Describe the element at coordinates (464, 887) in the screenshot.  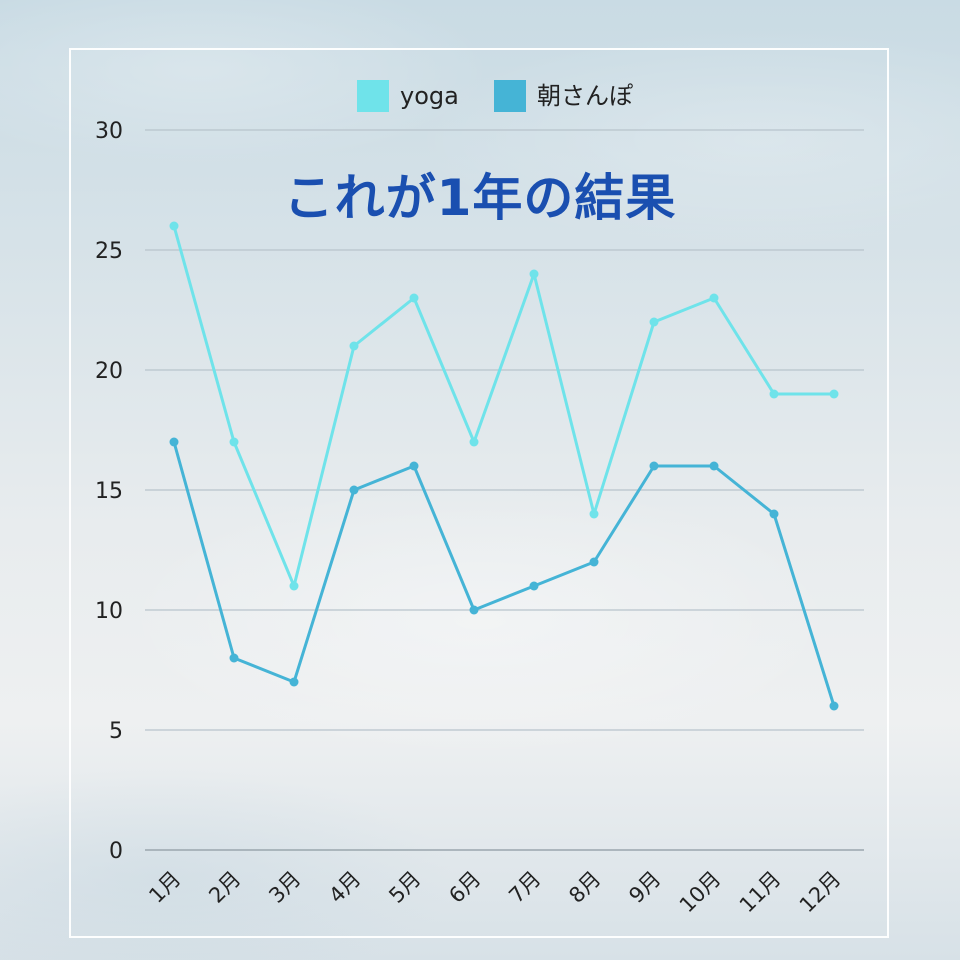
I see `x-tick-label: 6月` at that location.